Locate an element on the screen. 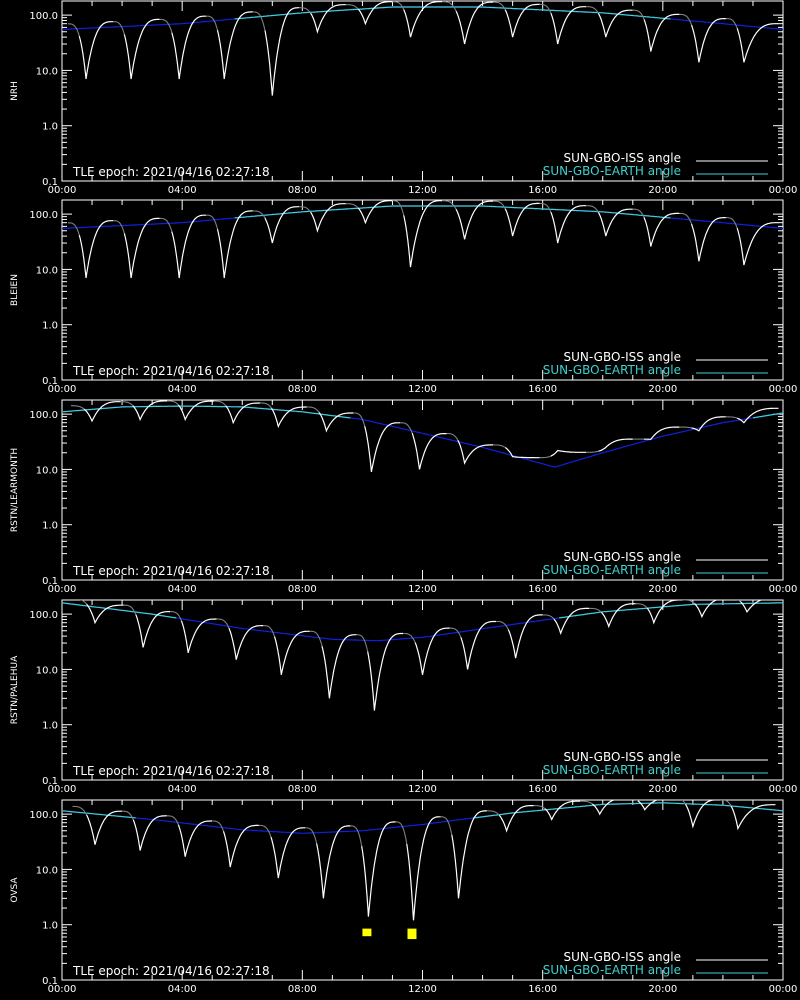  x-tick-label: 08:00 is located at coordinates (302, 190).